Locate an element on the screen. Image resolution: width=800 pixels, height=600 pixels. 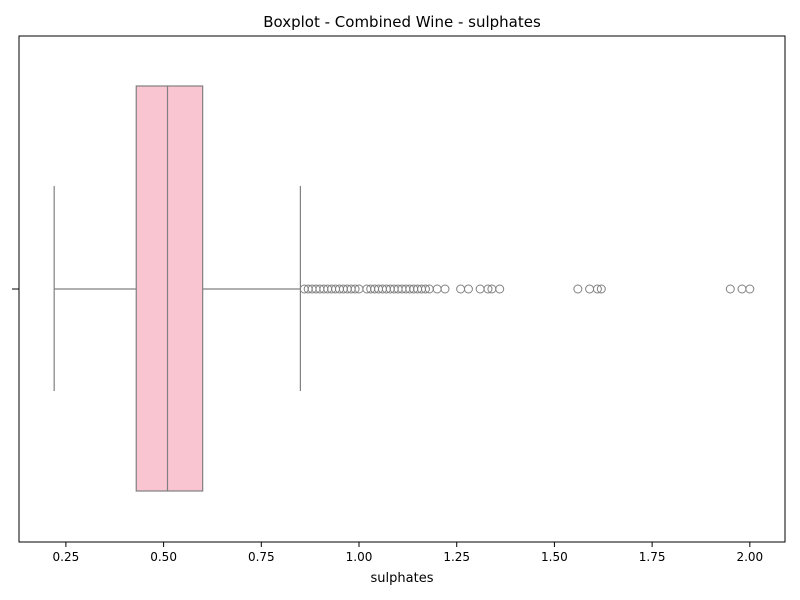
x-tick-label: 1.50 is located at coordinates (554, 557).